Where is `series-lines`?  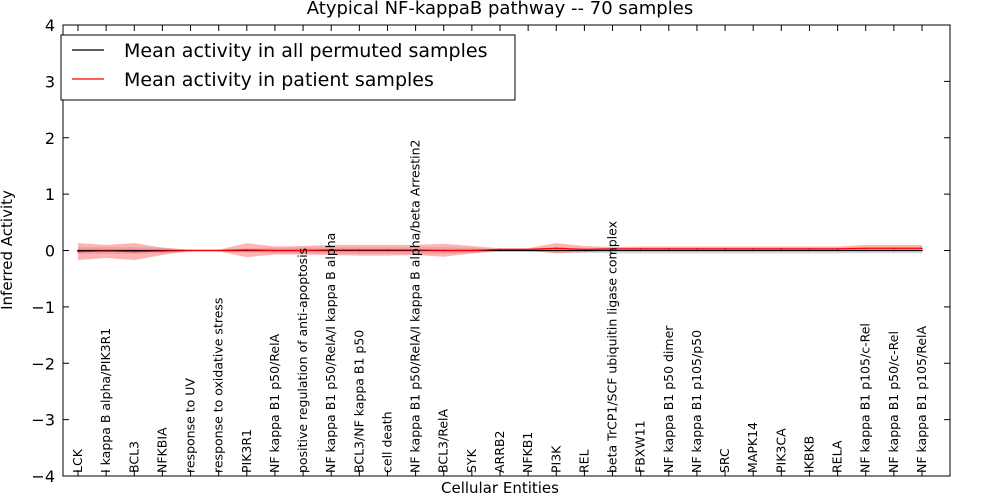 series-lines is located at coordinates (500, 250).